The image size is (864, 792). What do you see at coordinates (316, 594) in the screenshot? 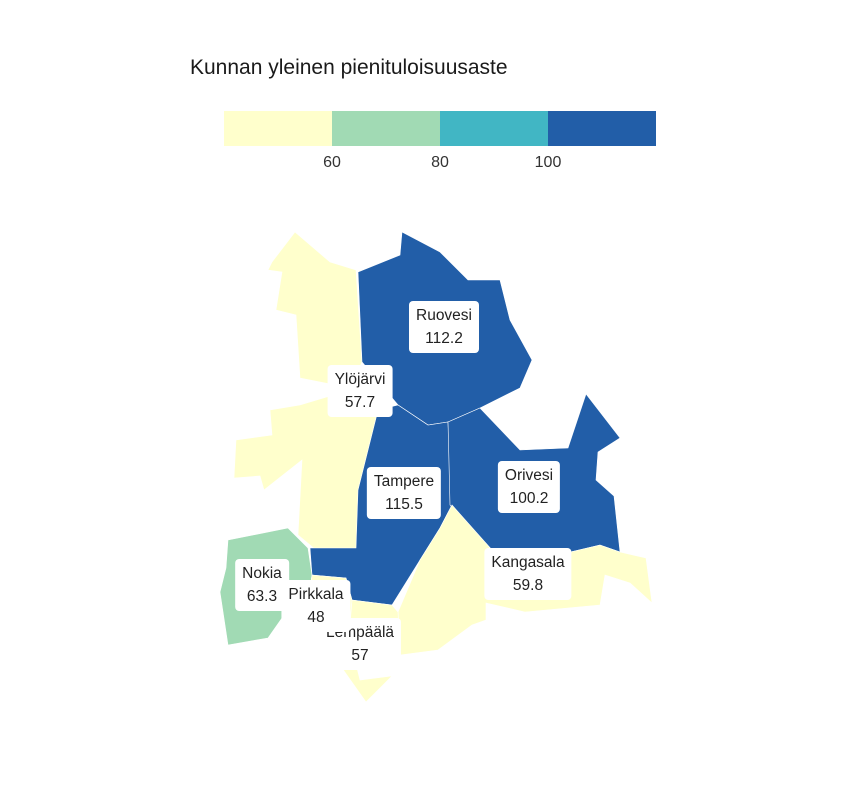
I see `label-pirkkala-name: Pirkkala` at bounding box center [316, 594].